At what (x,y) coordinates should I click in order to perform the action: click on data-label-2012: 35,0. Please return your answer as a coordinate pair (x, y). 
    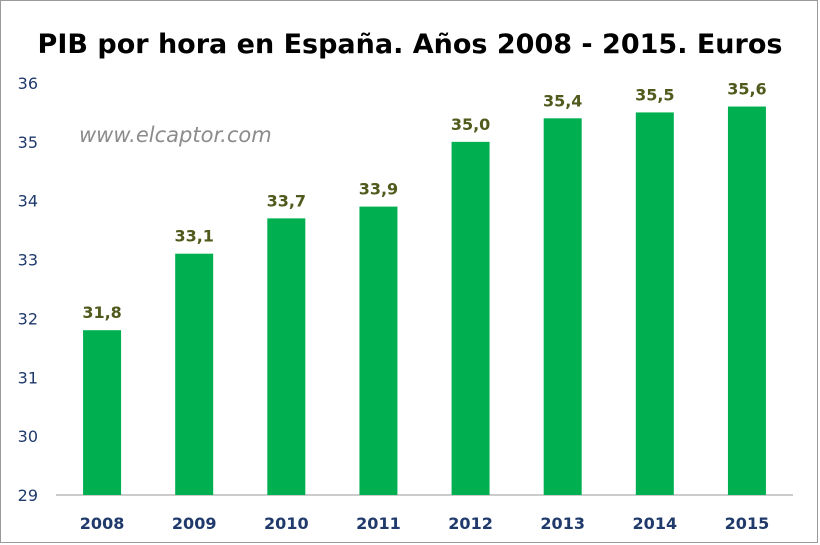
    Looking at the image, I should click on (470, 124).